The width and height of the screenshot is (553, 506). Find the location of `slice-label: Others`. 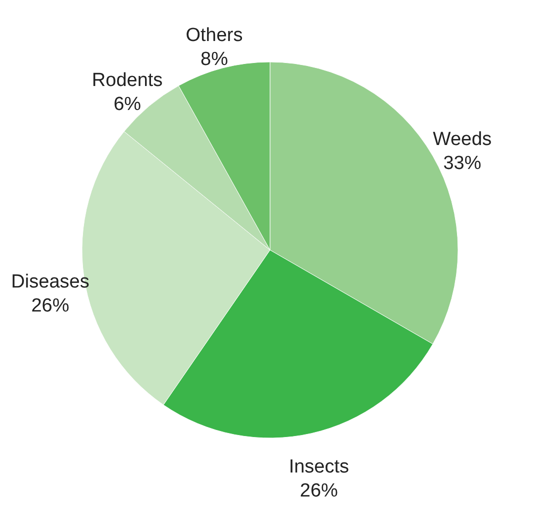

slice-label: Others is located at coordinates (214, 35).